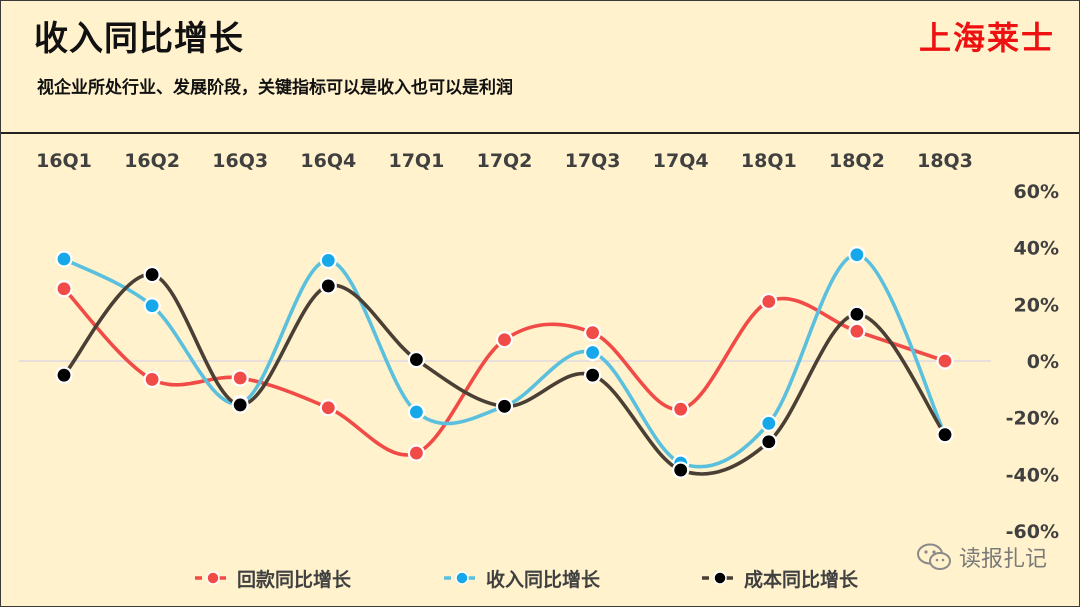  I want to click on x-tick-label: 18Q2, so click(857, 161).